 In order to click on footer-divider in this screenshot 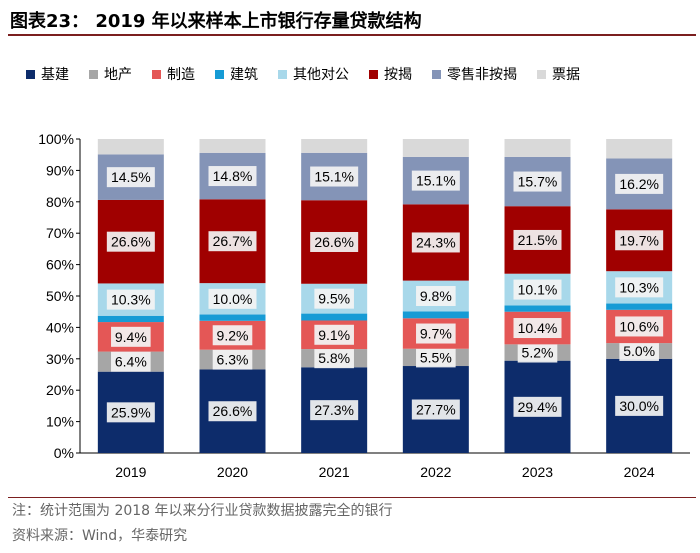, I will do `click(352, 497)`.